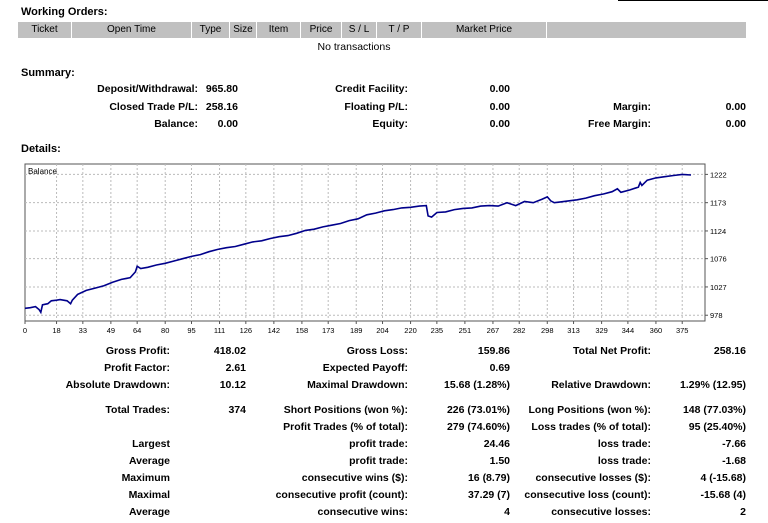 The image size is (768, 523). I want to click on absolute-drawdown-label: Absolute Drawdown:, so click(117, 385).